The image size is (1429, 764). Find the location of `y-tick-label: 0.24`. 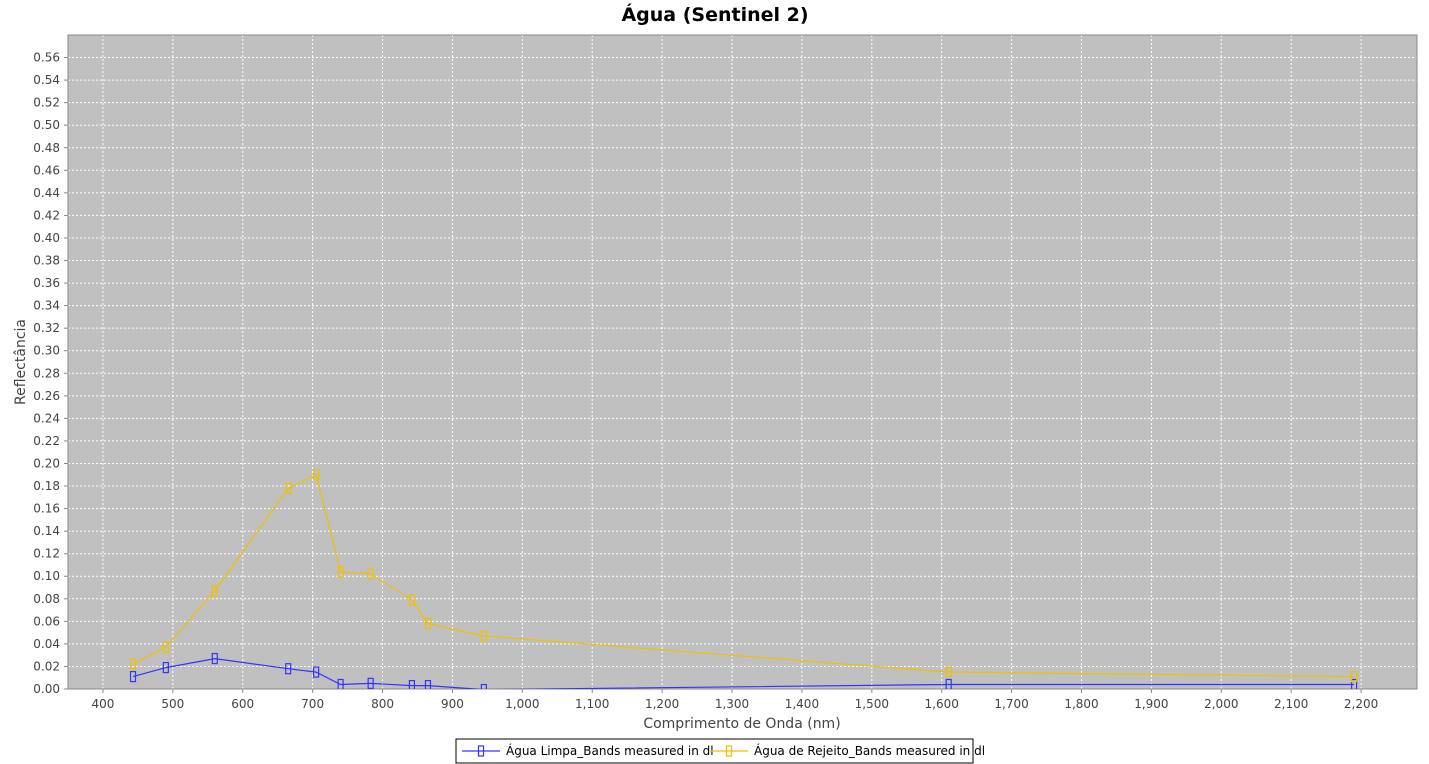

y-tick-label: 0.24 is located at coordinates (46, 418).